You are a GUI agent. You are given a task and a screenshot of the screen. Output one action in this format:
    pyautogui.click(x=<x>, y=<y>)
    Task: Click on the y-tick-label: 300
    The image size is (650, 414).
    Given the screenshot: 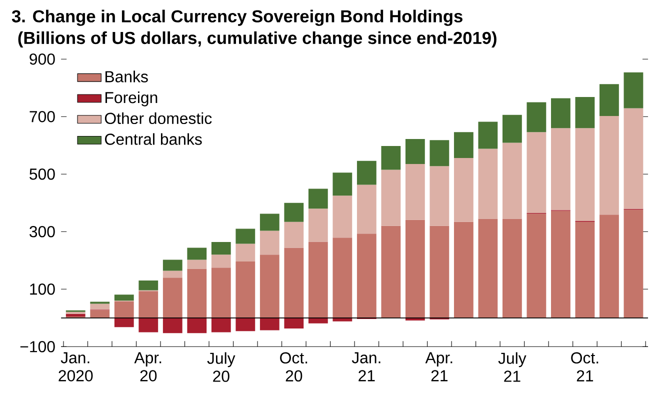 What is the action you would take?
    pyautogui.click(x=42, y=232)
    